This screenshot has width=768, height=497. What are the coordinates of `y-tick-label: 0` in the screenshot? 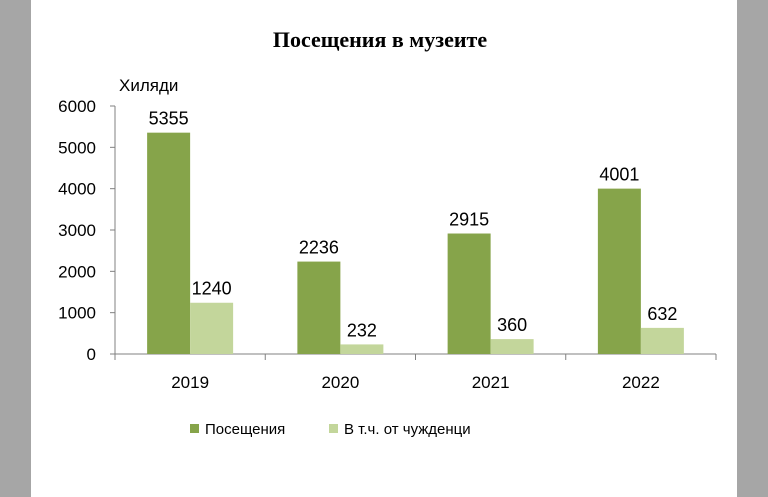 It's located at (91, 354).